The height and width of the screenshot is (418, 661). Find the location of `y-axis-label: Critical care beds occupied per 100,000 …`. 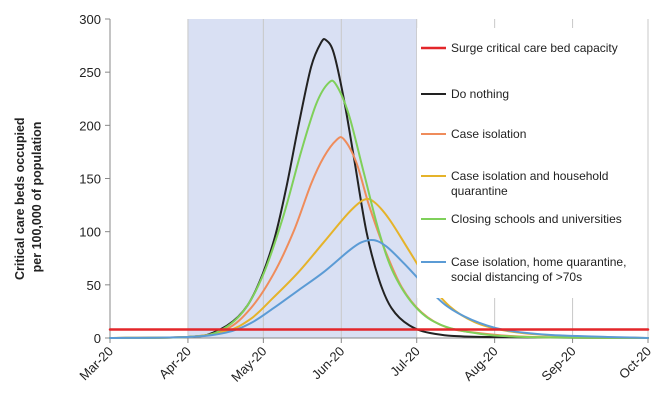

y-axis-label: Critical care beds occupied per 100,000 … is located at coordinates (28, 197).